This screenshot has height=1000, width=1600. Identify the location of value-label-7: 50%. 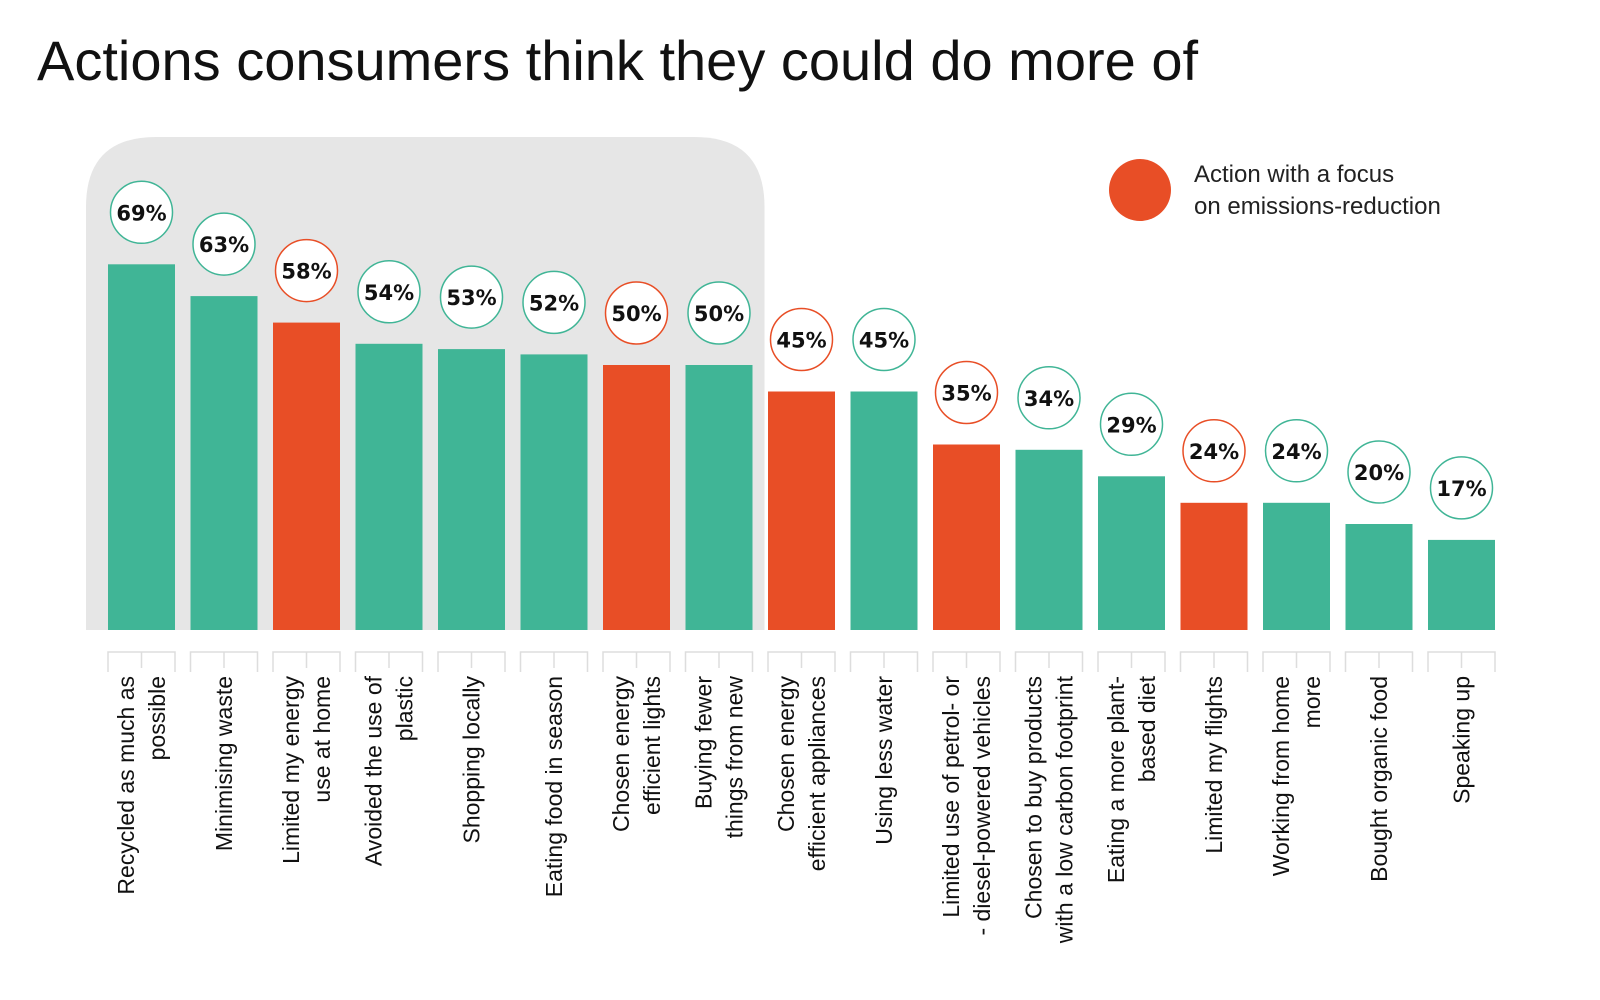
(636, 314).